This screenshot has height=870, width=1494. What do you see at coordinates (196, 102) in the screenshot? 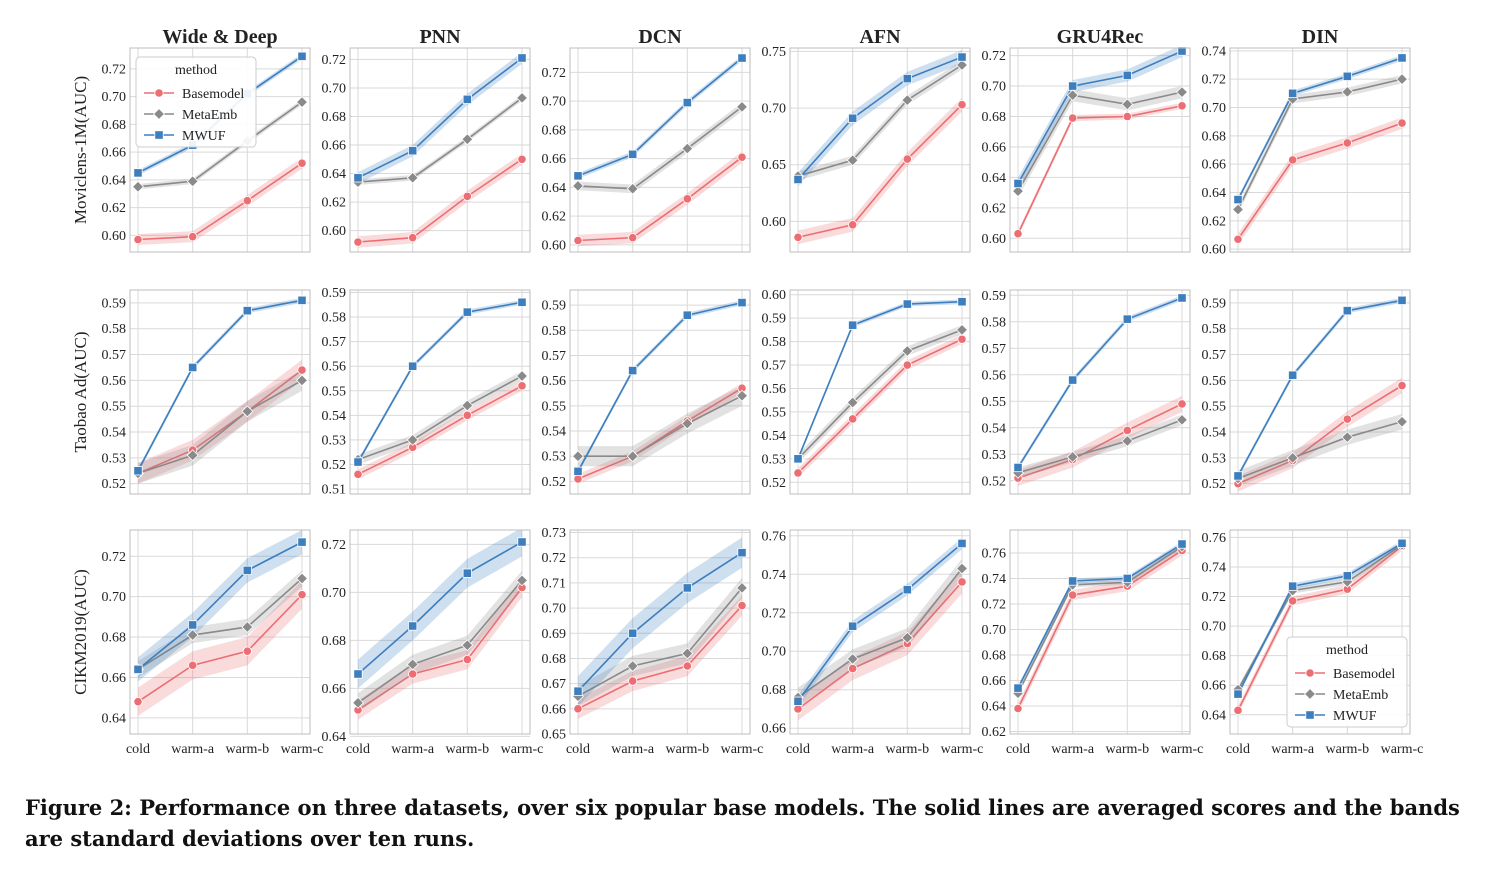
I see `legend-top-left: method Basemodel MetaEmb MWUF` at bounding box center [196, 102].